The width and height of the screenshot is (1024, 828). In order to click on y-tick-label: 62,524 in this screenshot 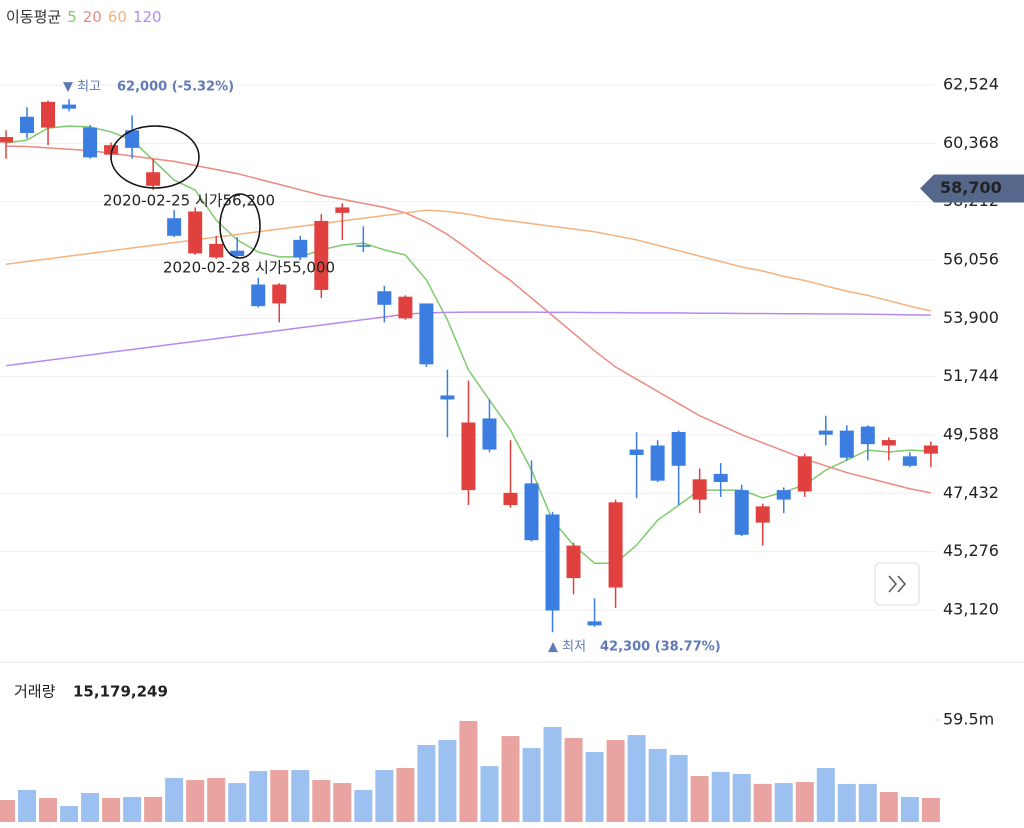, I will do `click(971, 84)`.